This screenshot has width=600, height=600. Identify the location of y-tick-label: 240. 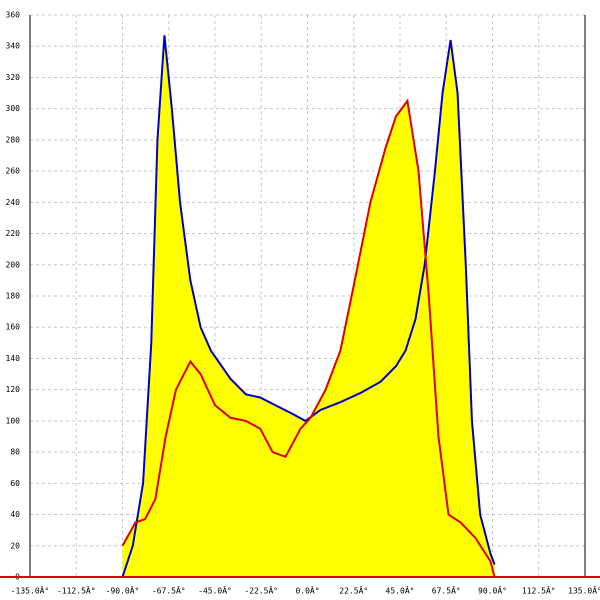
(13, 202).